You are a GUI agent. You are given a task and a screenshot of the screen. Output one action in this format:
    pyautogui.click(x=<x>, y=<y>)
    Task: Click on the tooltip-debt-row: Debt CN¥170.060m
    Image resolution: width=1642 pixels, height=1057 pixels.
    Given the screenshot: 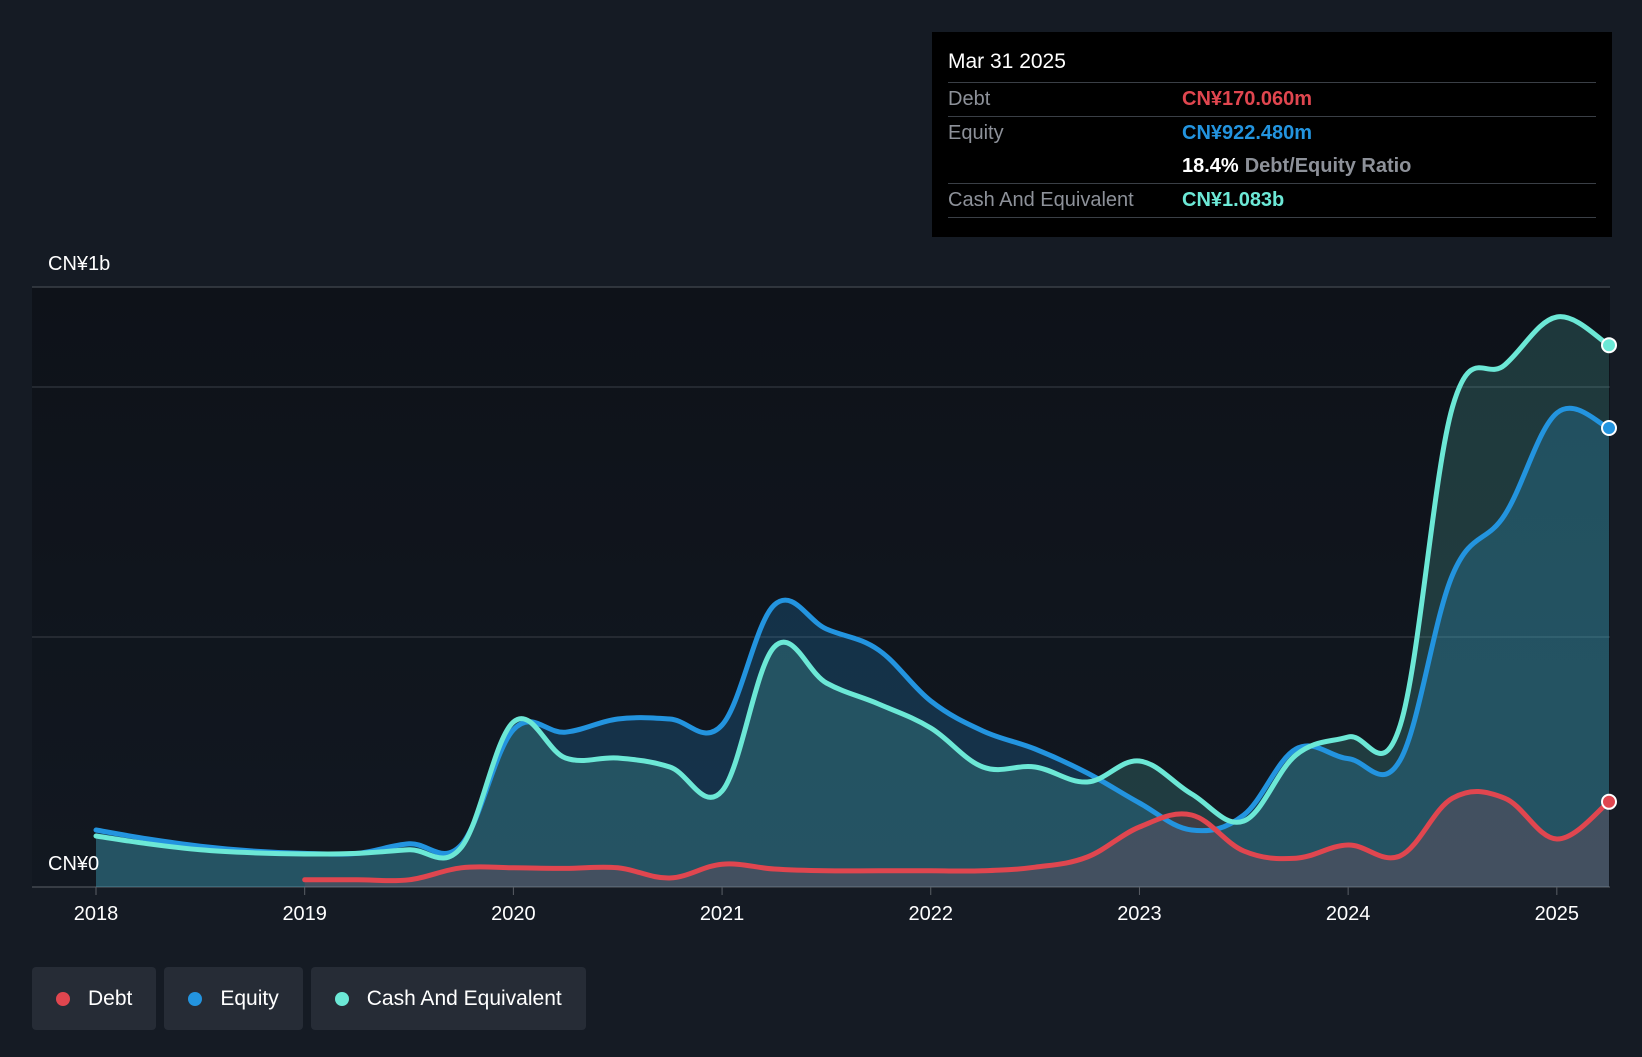 What is the action you would take?
    pyautogui.click(x=1272, y=100)
    